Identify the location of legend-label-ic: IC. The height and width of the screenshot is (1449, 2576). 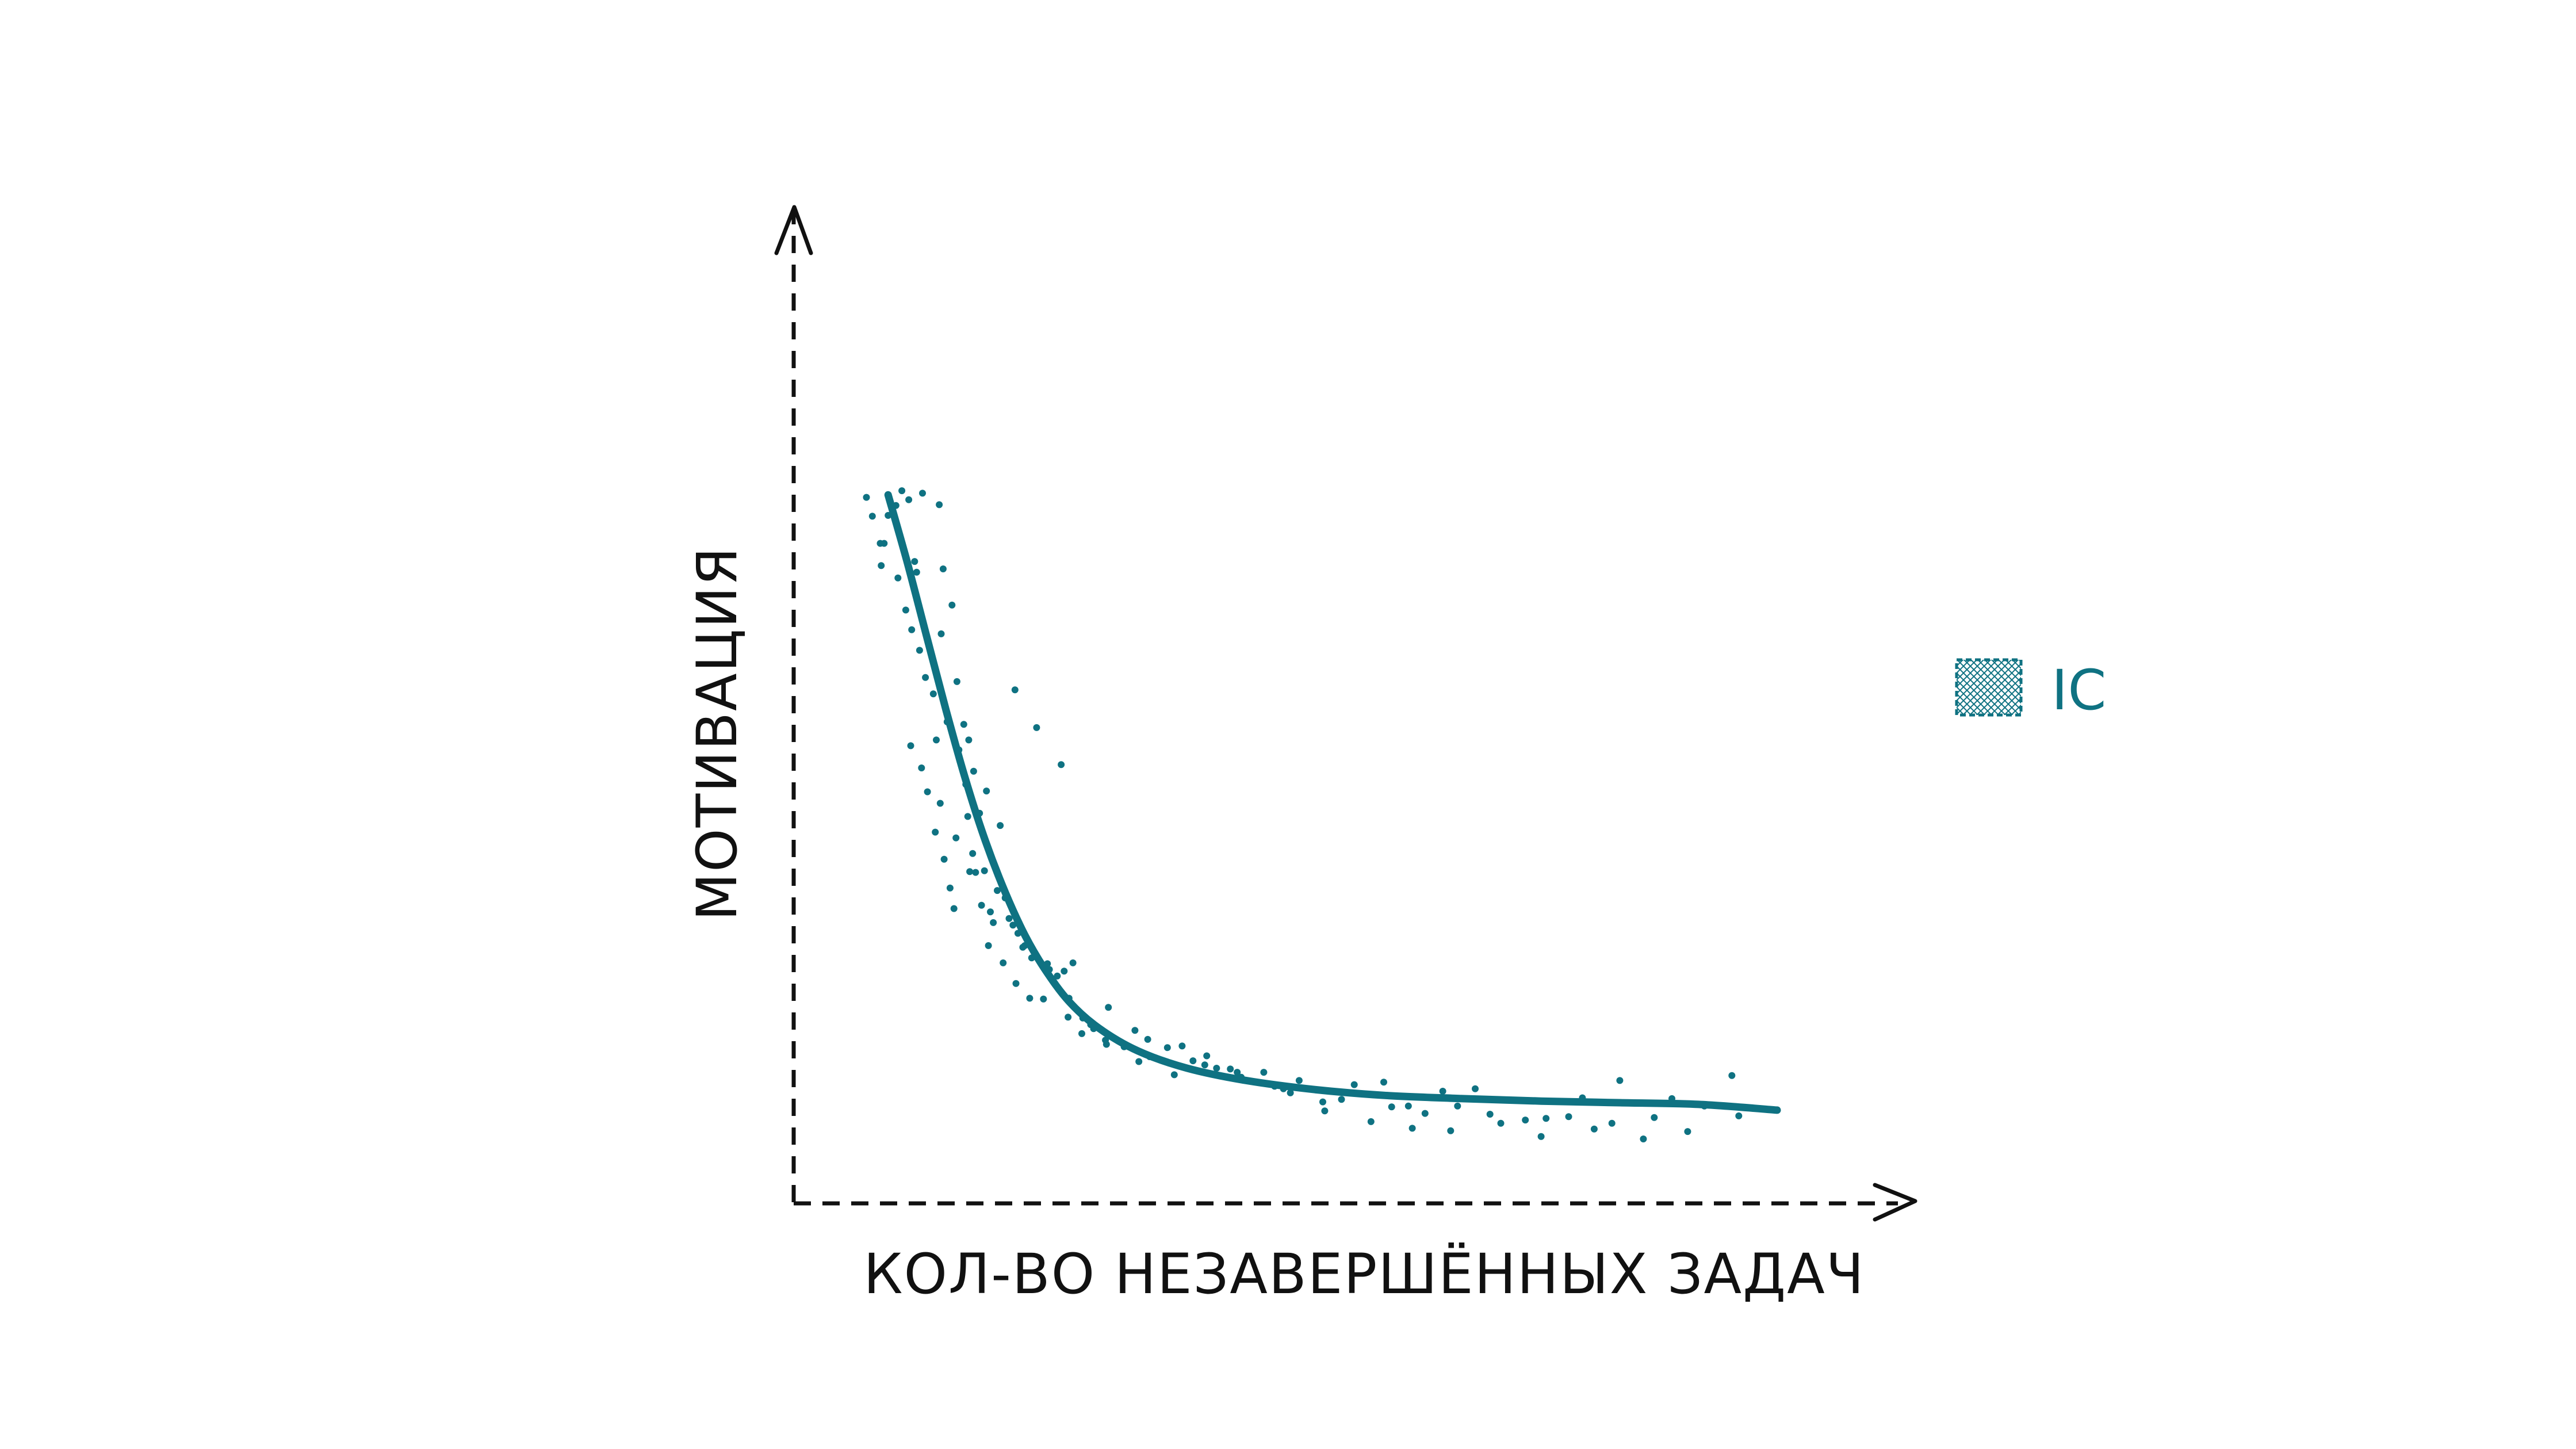
(2078, 690).